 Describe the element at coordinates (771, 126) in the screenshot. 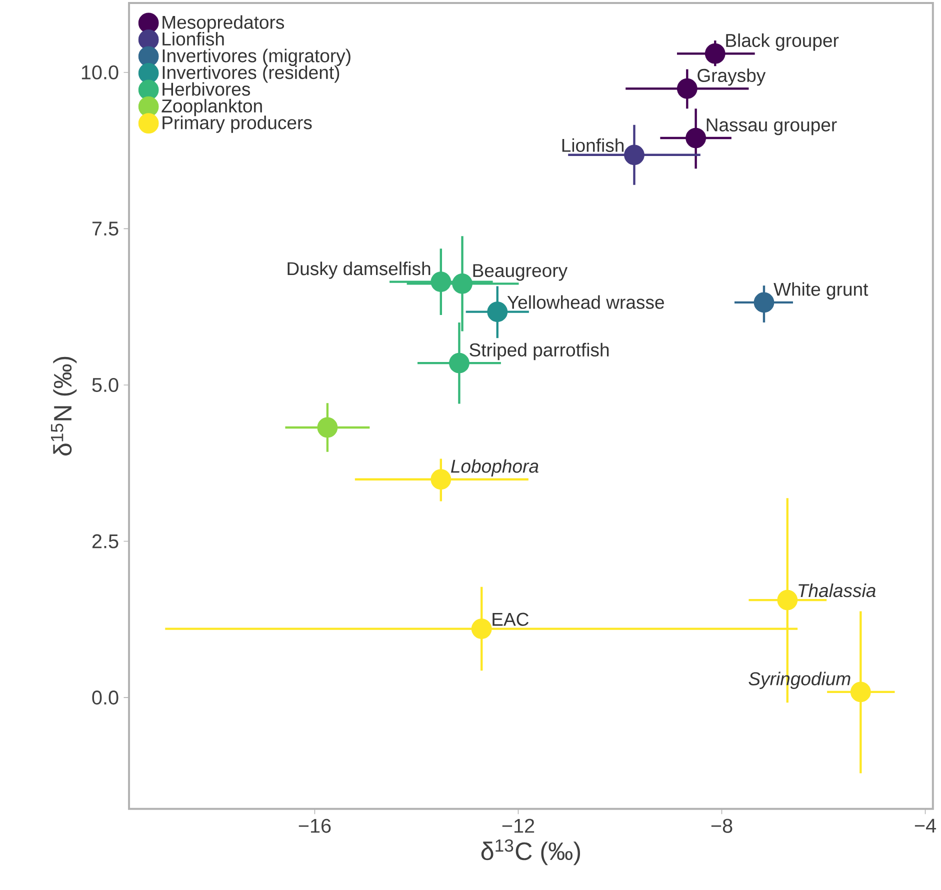

I see `annotation: Nassau grouper` at that location.